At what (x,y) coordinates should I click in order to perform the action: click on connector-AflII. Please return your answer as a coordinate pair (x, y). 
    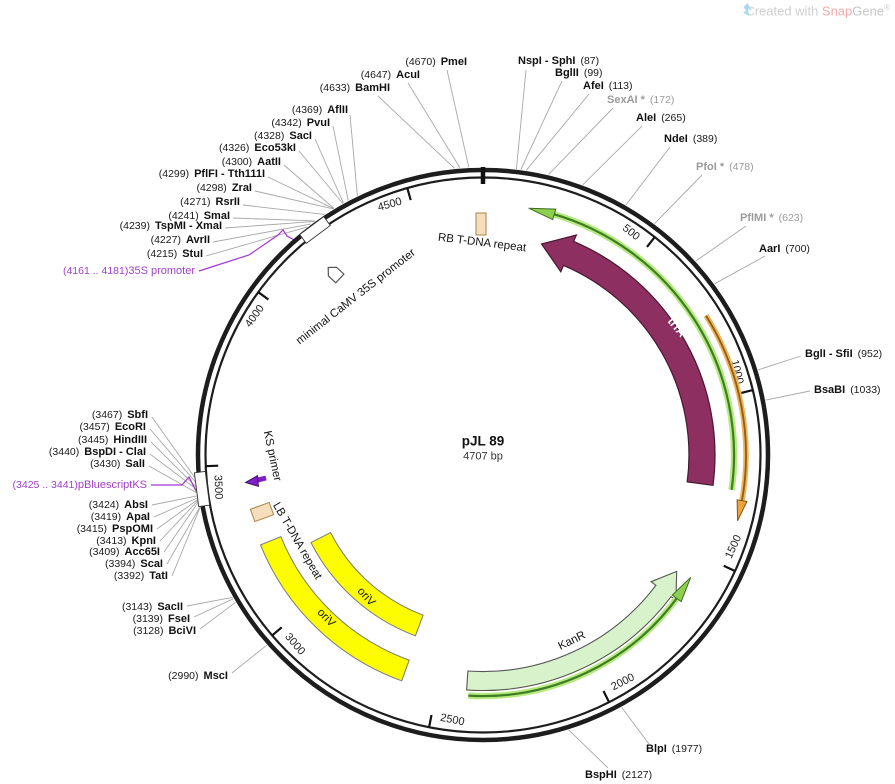
    Looking at the image, I should click on (353, 155).